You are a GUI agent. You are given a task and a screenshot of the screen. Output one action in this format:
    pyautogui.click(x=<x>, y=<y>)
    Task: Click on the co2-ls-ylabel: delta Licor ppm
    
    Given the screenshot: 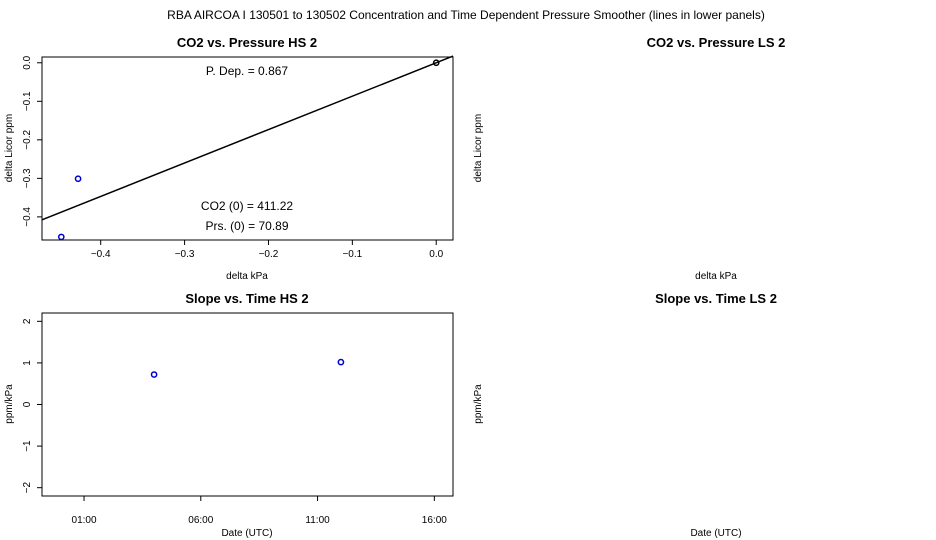 What is the action you would take?
    pyautogui.click(x=478, y=148)
    